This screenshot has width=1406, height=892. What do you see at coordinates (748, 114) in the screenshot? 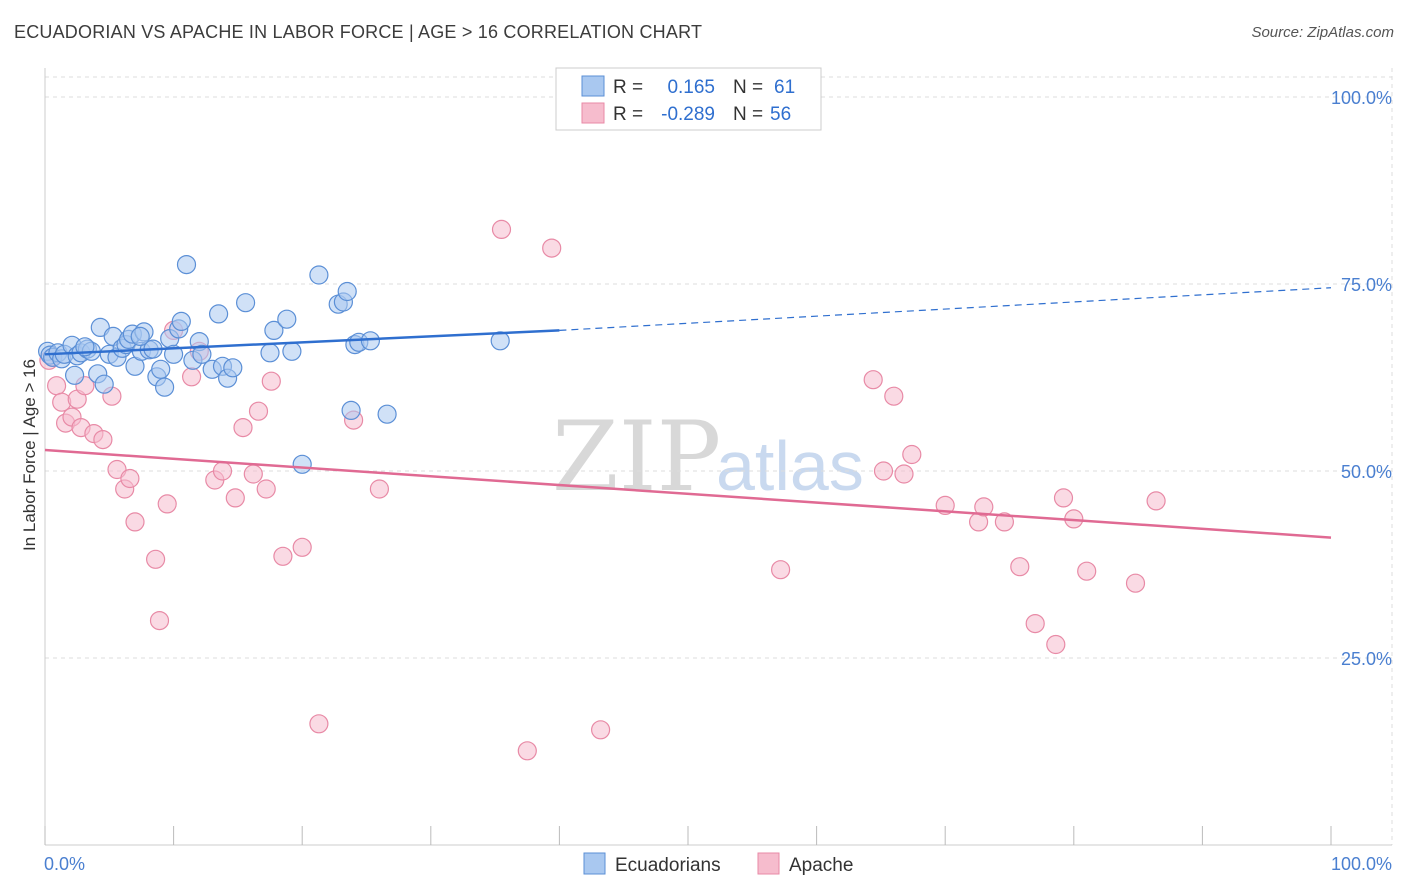
I see `legend-n-label-apache: N =` at bounding box center [748, 114].